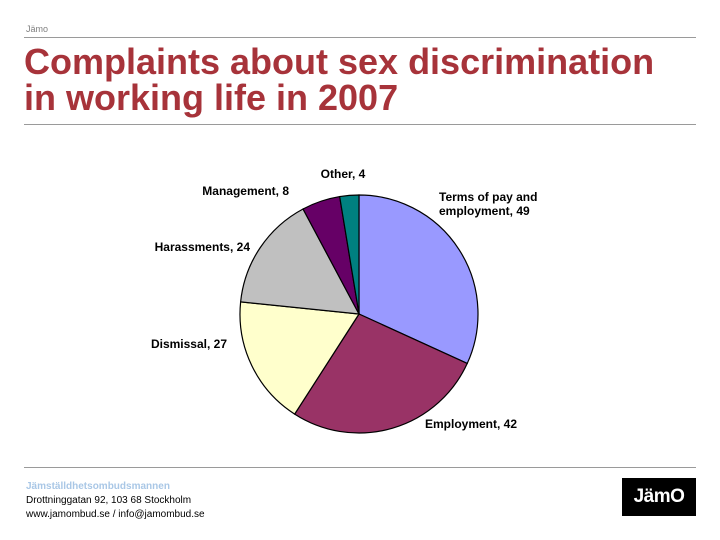  I want to click on footer-divider, so click(360, 467).